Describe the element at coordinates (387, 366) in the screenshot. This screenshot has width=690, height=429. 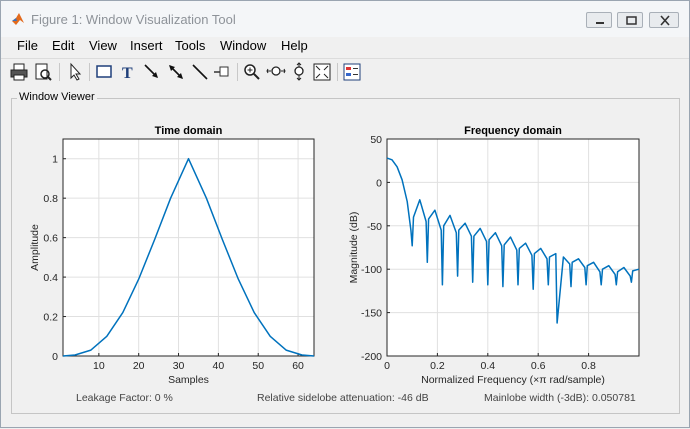
I see `x-tick-label: 0` at that location.